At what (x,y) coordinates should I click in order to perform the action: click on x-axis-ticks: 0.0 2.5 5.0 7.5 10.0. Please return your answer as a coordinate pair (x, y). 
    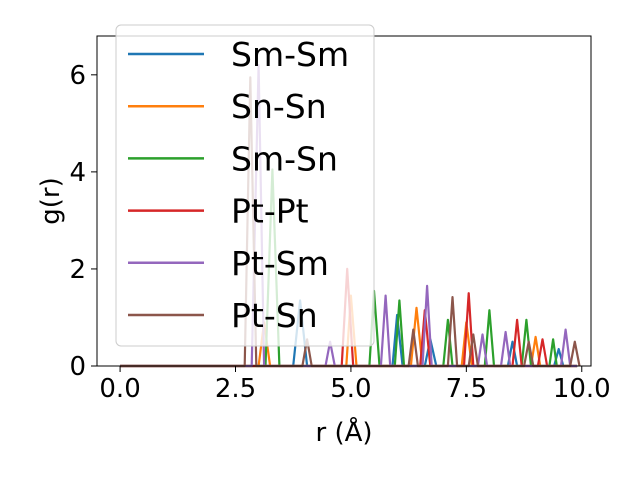
    Looking at the image, I should click on (355, 385).